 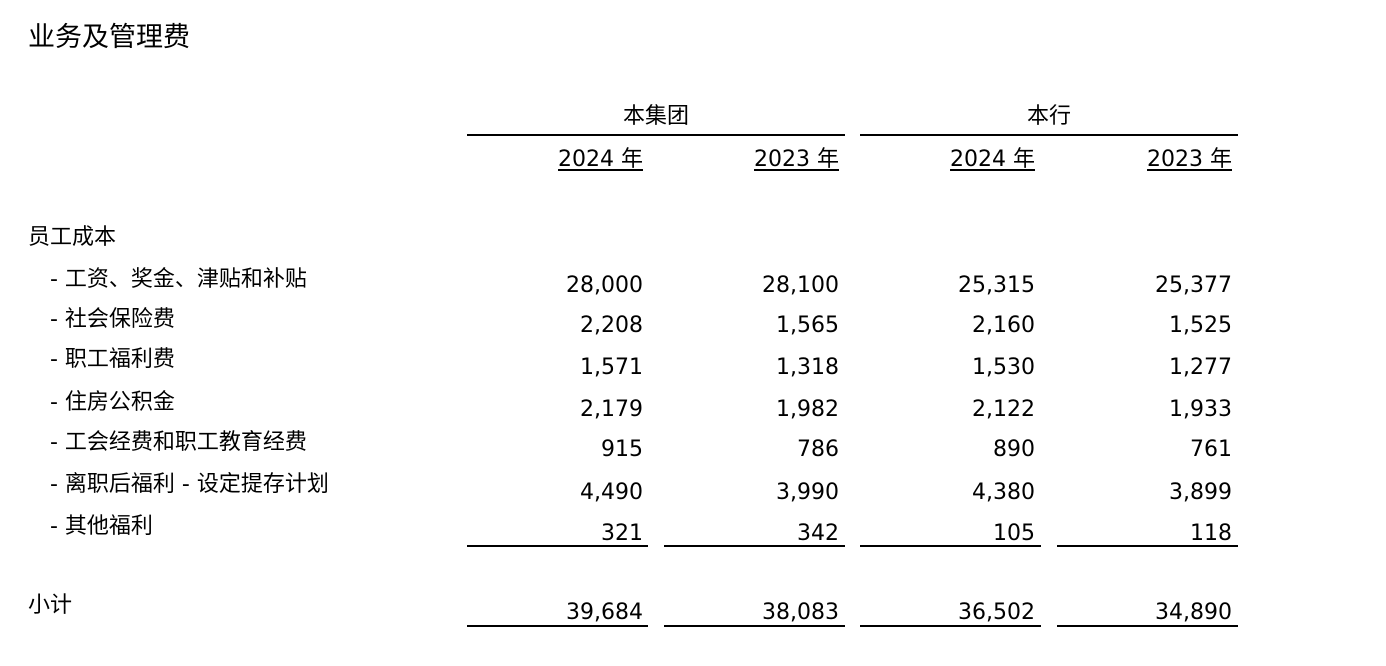 I want to click on cell-value: 890, so click(x=1014, y=449).